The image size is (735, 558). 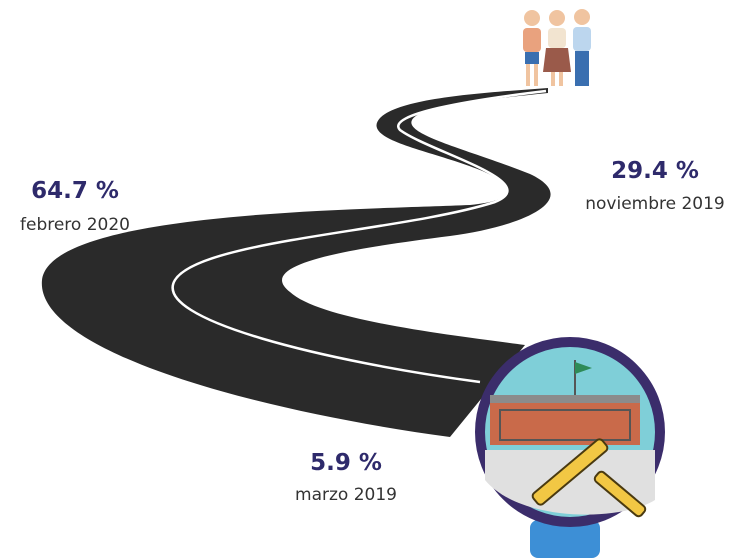 What do you see at coordinates (346, 463) in the screenshot?
I see `milestone-value: 5.9 %` at bounding box center [346, 463].